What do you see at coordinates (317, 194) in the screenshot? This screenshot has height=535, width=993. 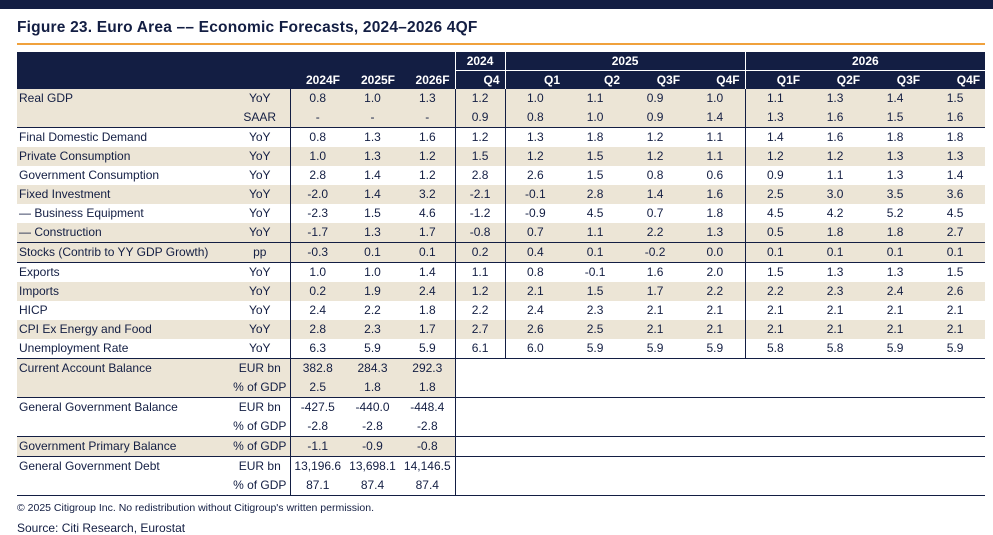 I see `annual-value: -2.0` at bounding box center [317, 194].